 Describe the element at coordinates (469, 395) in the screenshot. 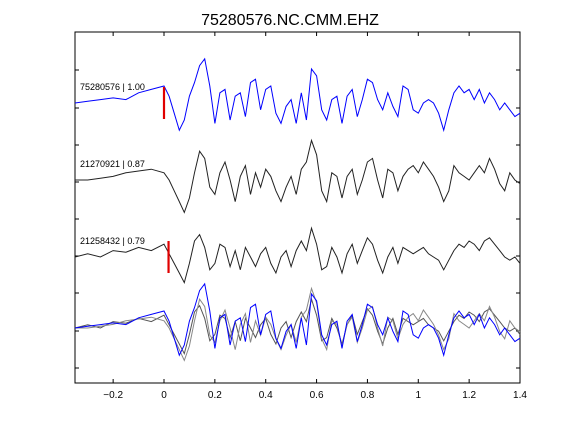

I see `x-tick-label-7: 1.2` at that location.